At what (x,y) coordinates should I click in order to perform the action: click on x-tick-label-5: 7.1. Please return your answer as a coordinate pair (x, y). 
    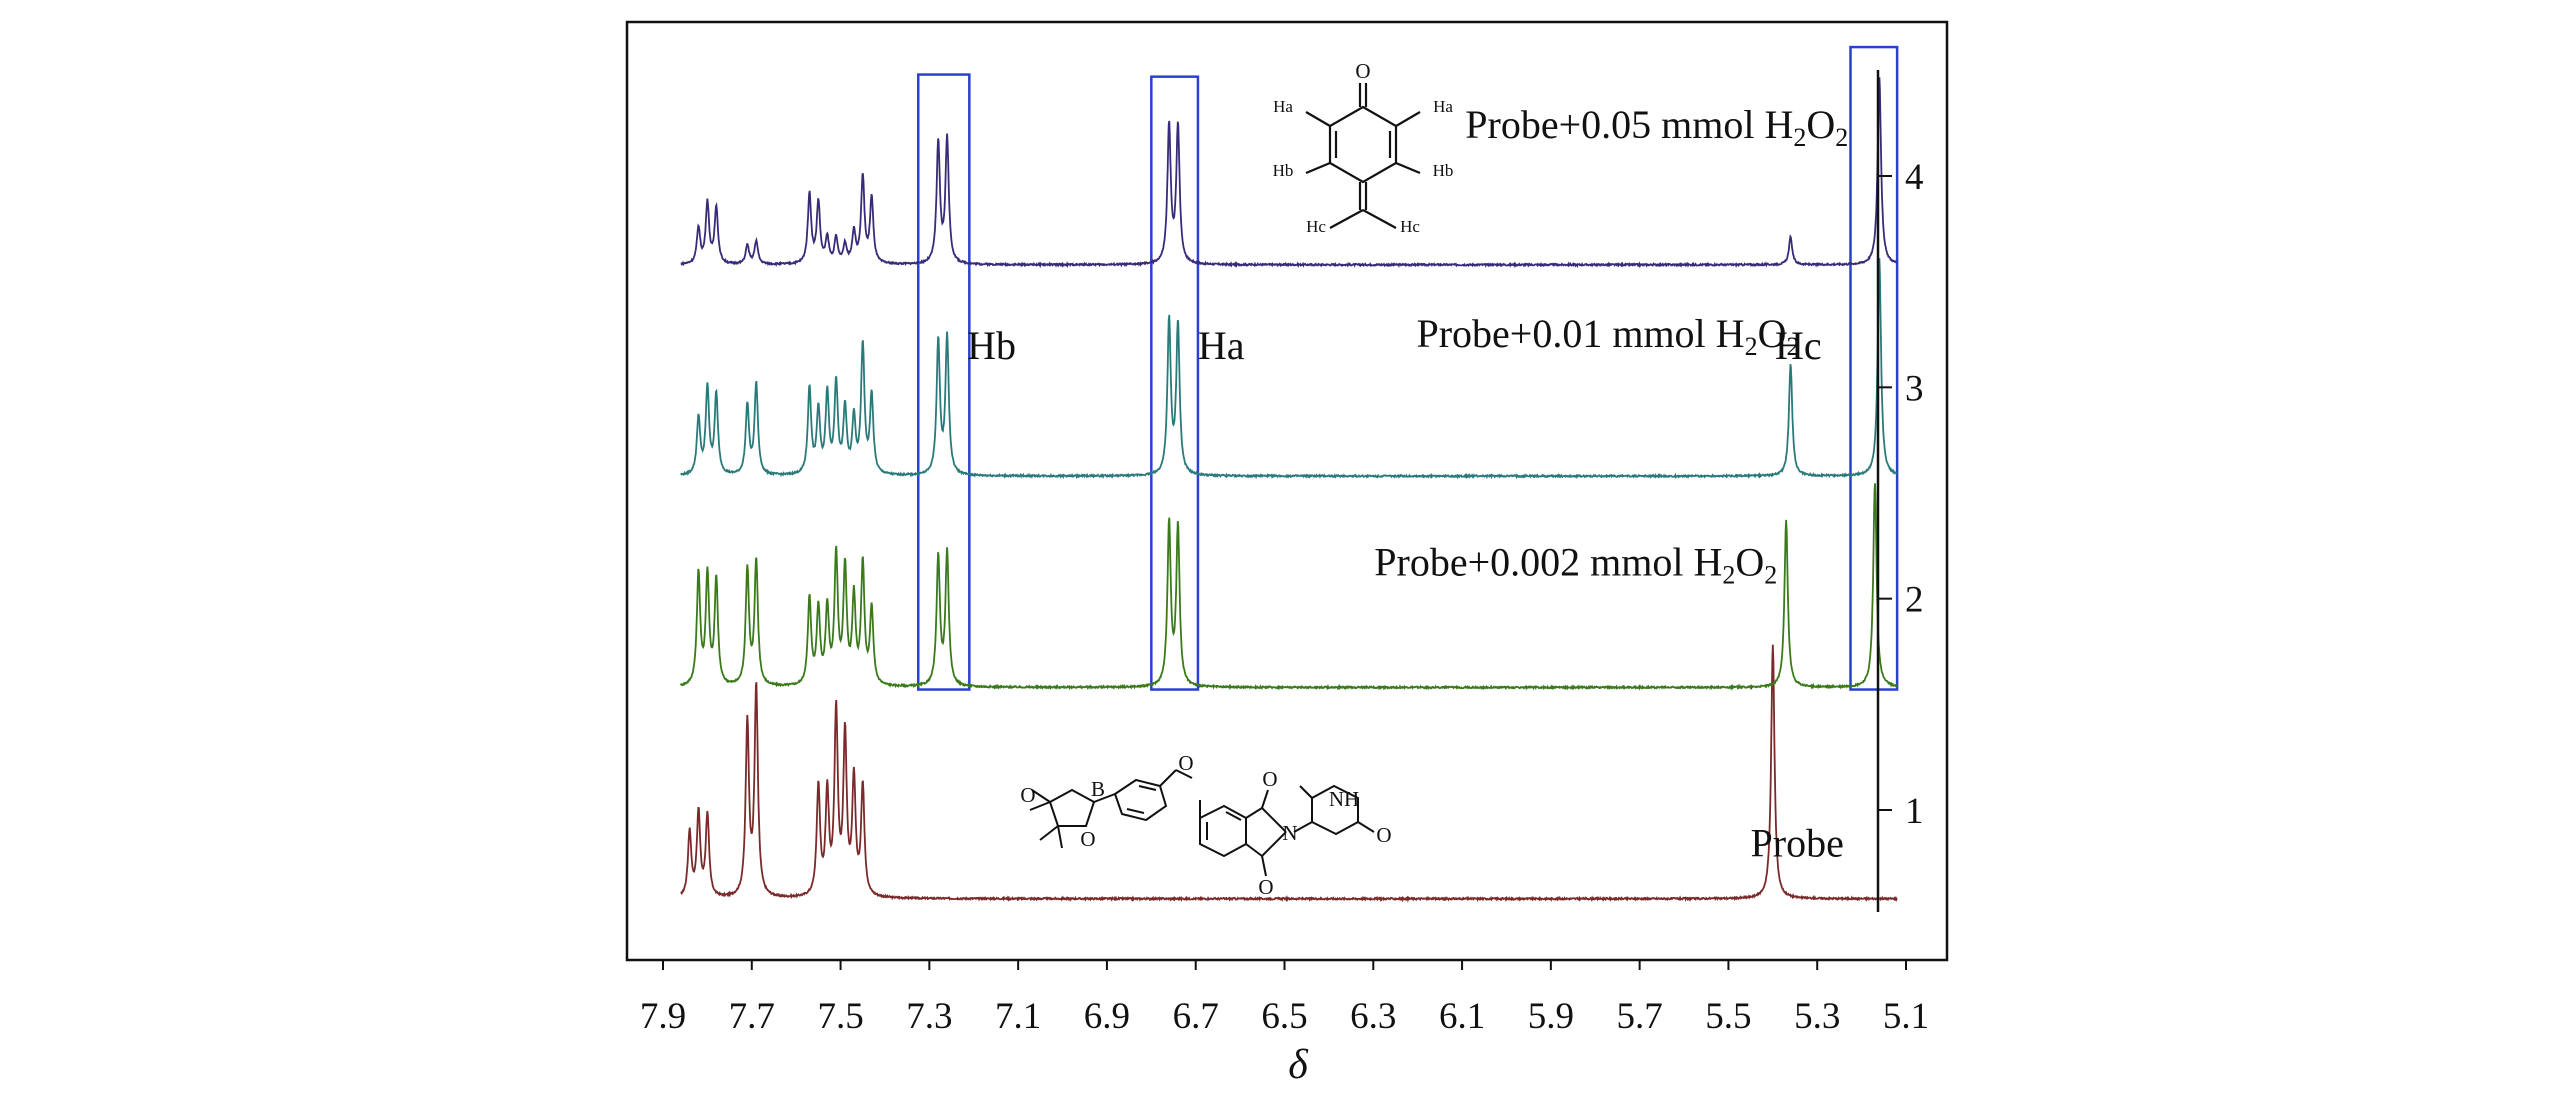
    Looking at the image, I should click on (1018, 1016).